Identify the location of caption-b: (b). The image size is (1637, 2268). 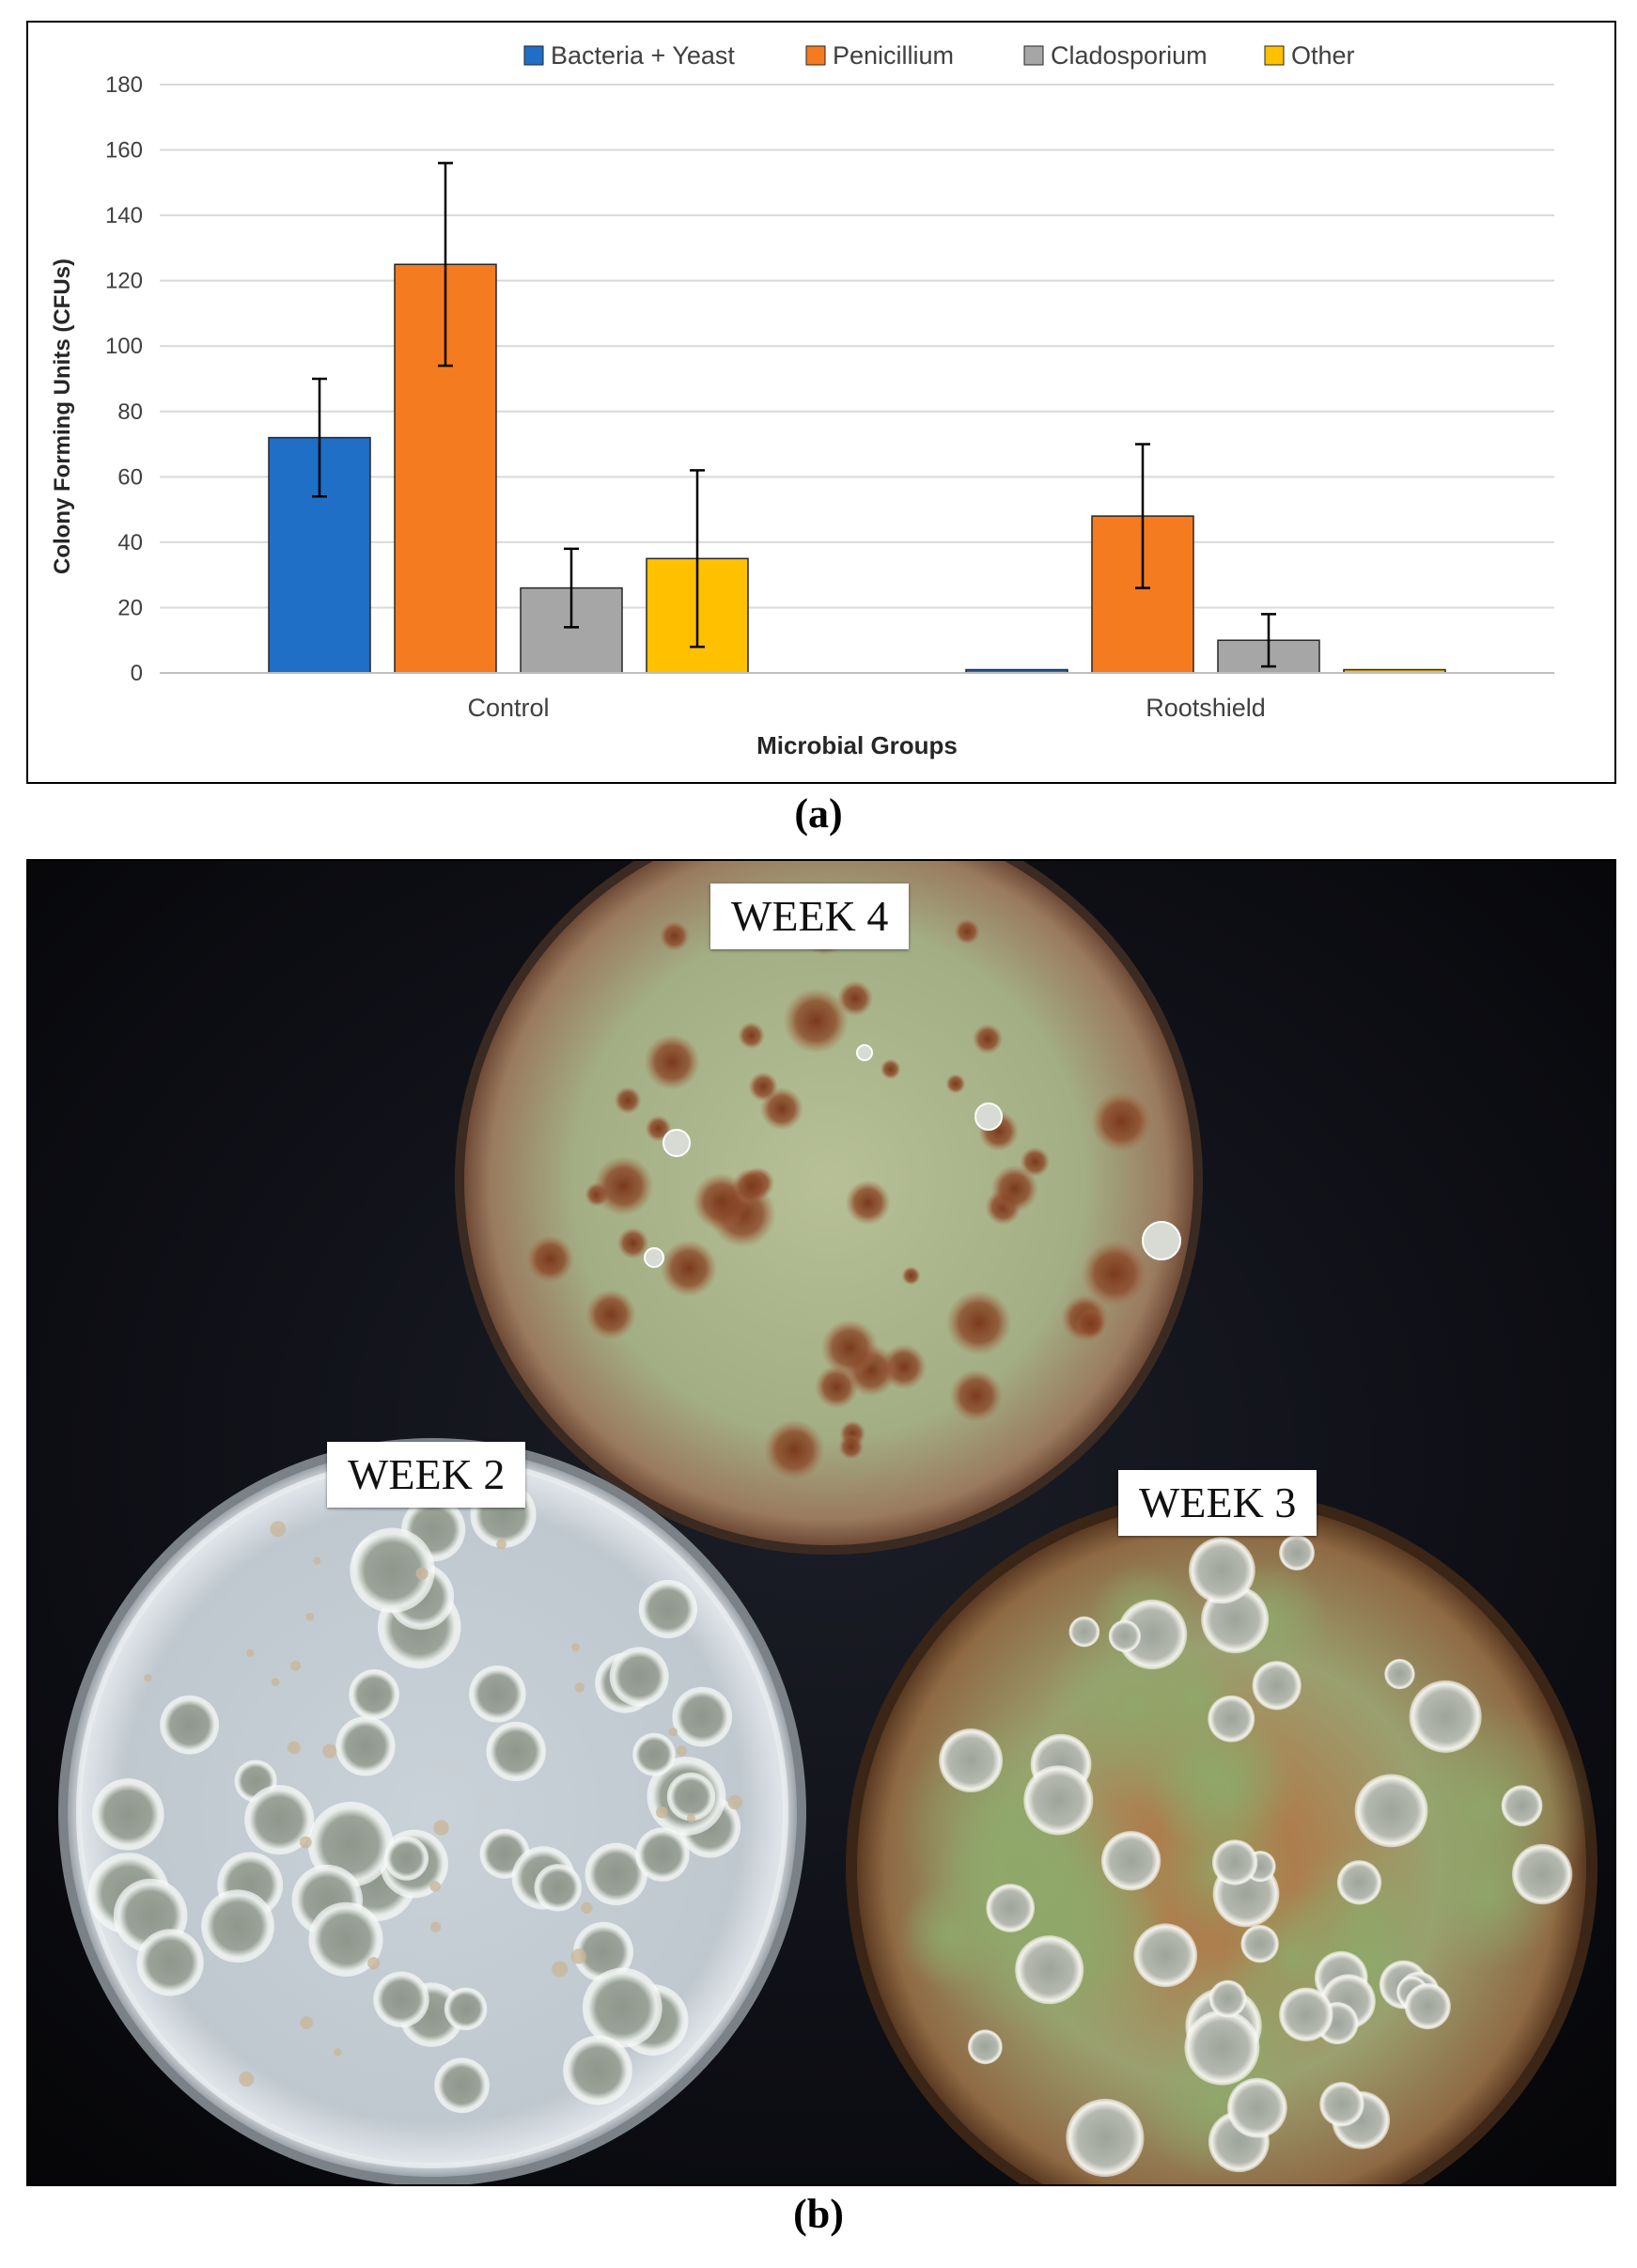
(818, 2214).